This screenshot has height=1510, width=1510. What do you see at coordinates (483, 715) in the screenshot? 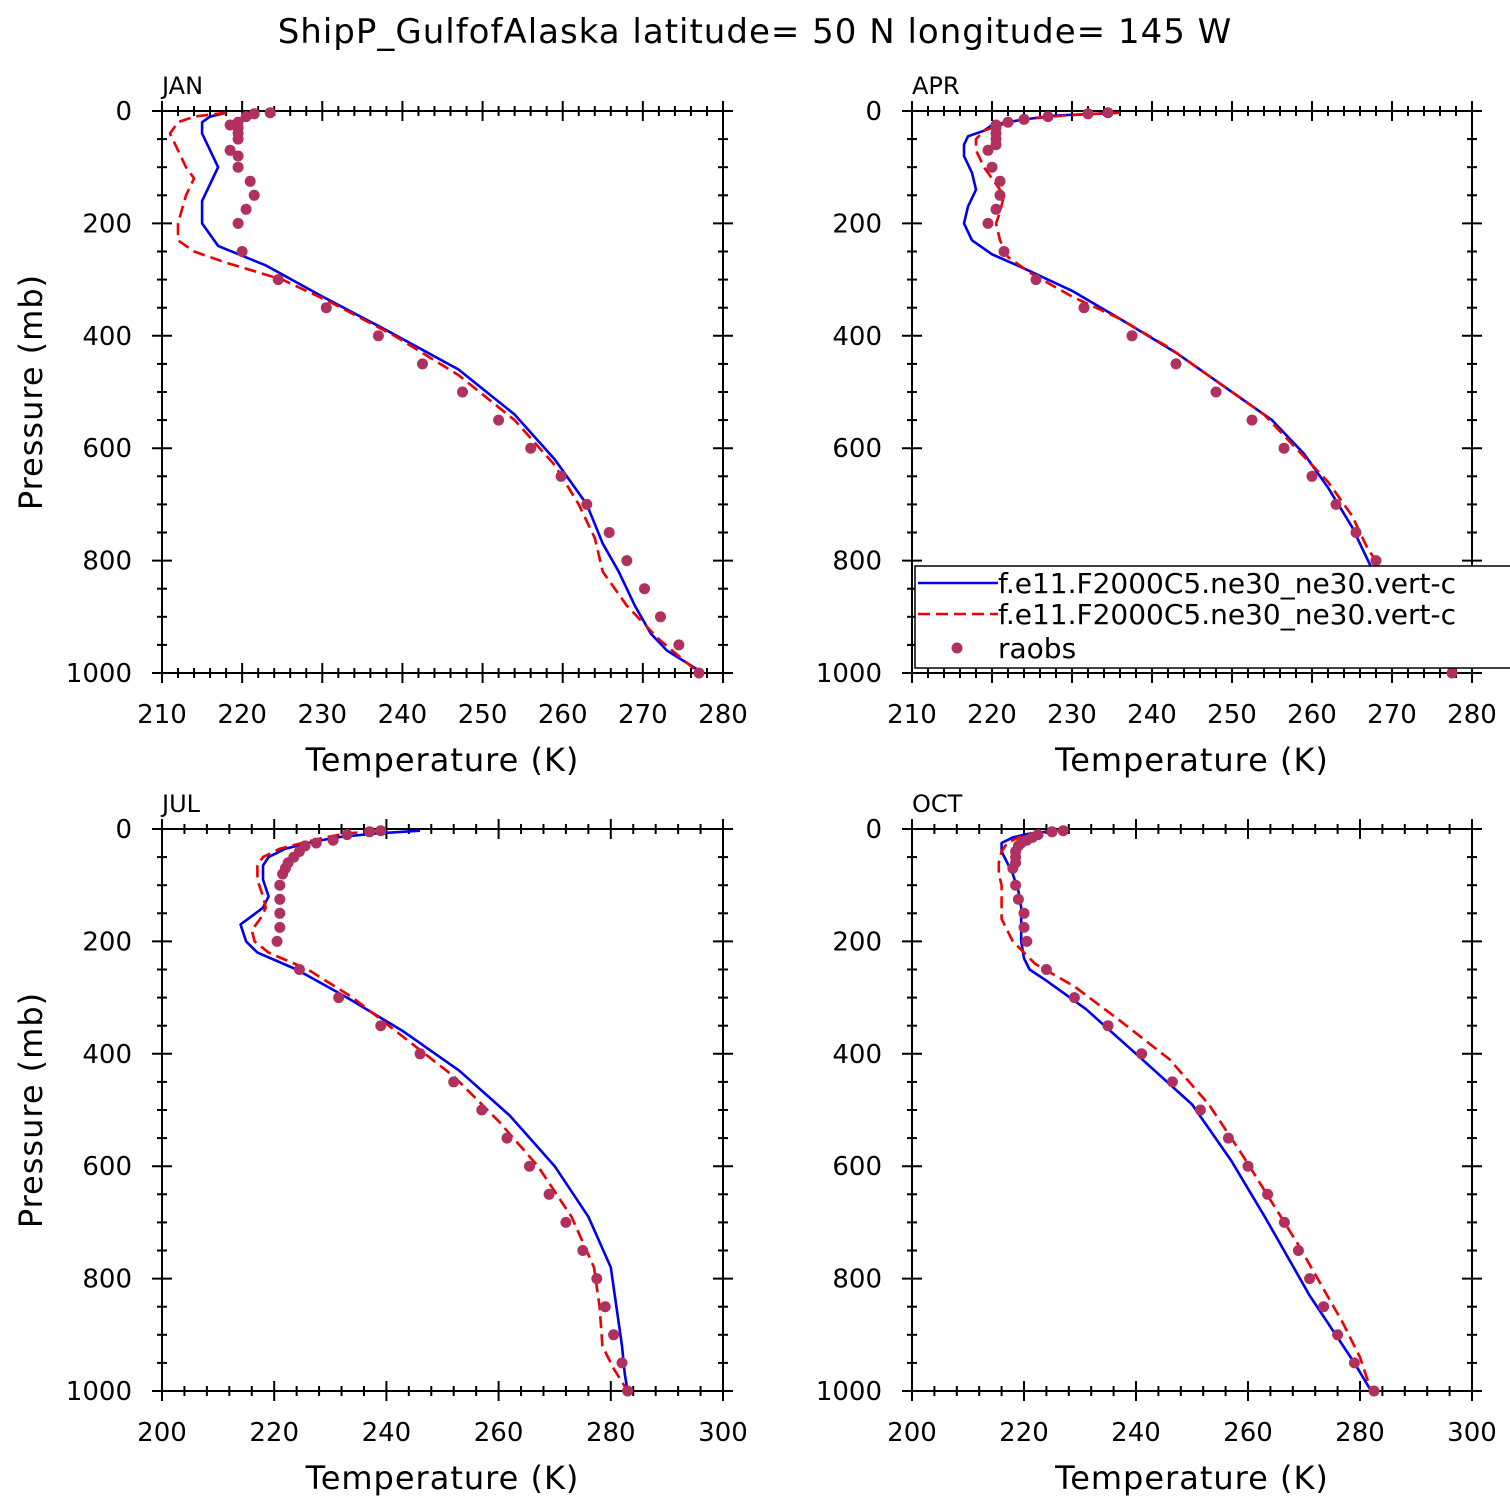
I see `x-tick-label: 250` at bounding box center [483, 715].